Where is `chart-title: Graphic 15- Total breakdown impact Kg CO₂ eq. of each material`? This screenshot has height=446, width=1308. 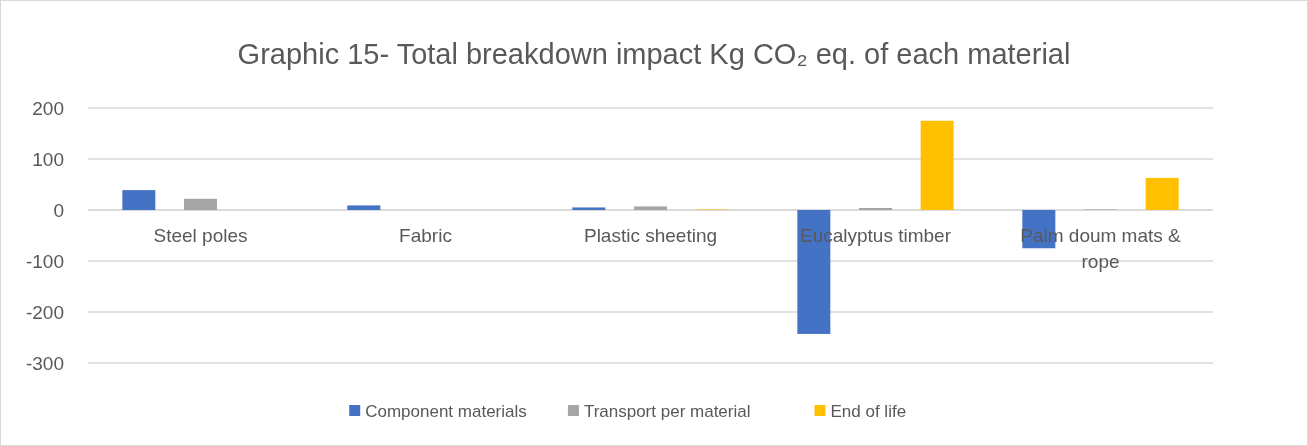
chart-title: Graphic 15- Total breakdown impact Kg CO₂ eq. of each material is located at coordinates (654, 54).